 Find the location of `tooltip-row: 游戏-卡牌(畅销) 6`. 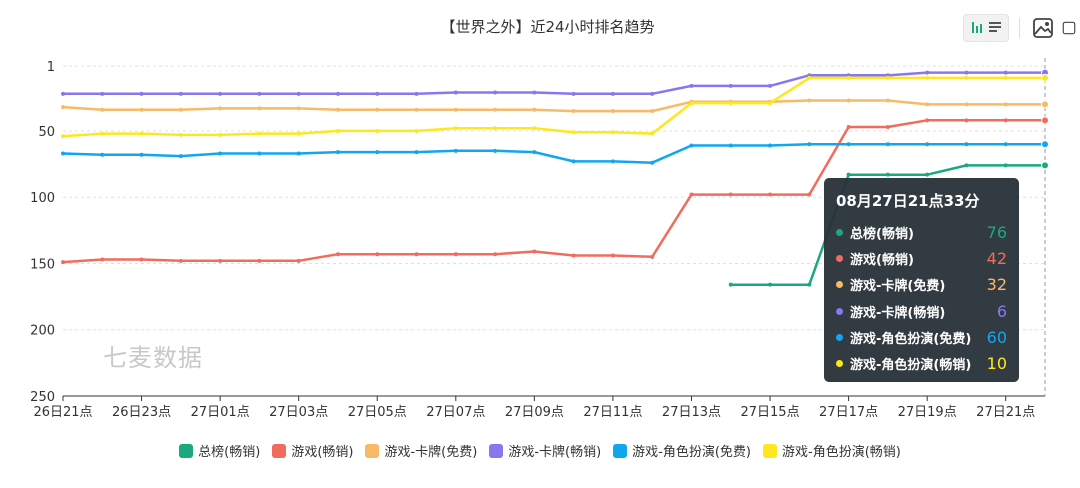

tooltip-row: 游戏-卡牌(畅销) 6 is located at coordinates (921, 311).